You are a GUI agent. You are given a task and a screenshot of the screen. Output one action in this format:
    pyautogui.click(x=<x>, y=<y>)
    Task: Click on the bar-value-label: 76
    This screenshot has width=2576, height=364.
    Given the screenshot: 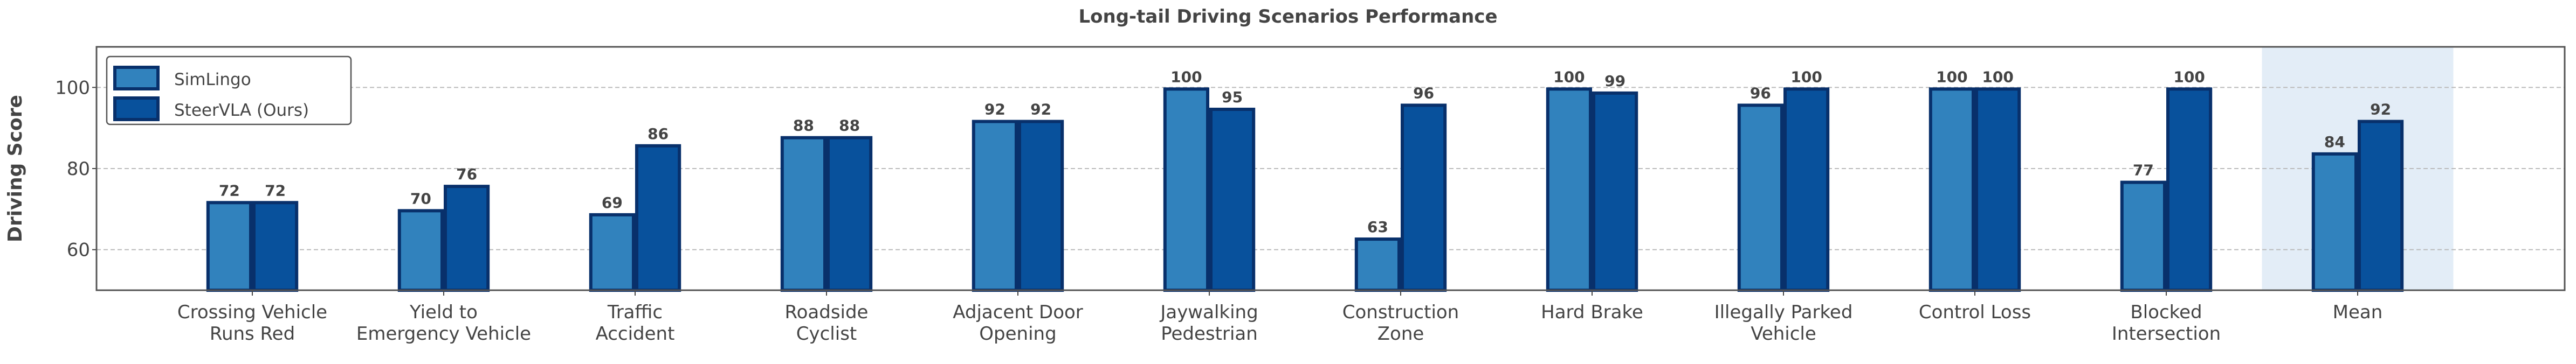 What is the action you would take?
    pyautogui.click(x=466, y=174)
    